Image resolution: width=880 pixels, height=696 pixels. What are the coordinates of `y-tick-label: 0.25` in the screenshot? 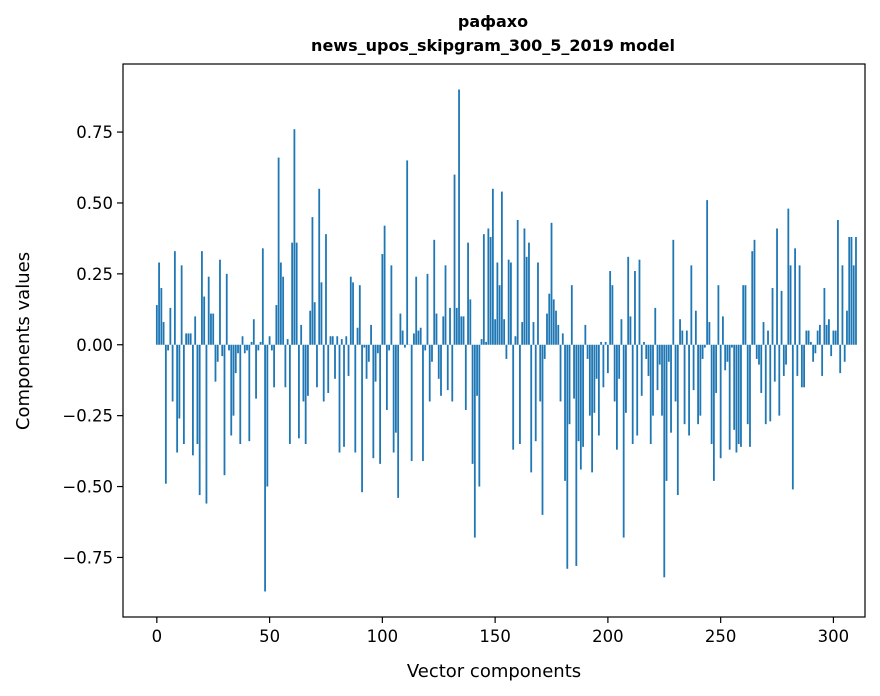 It's located at (94, 274).